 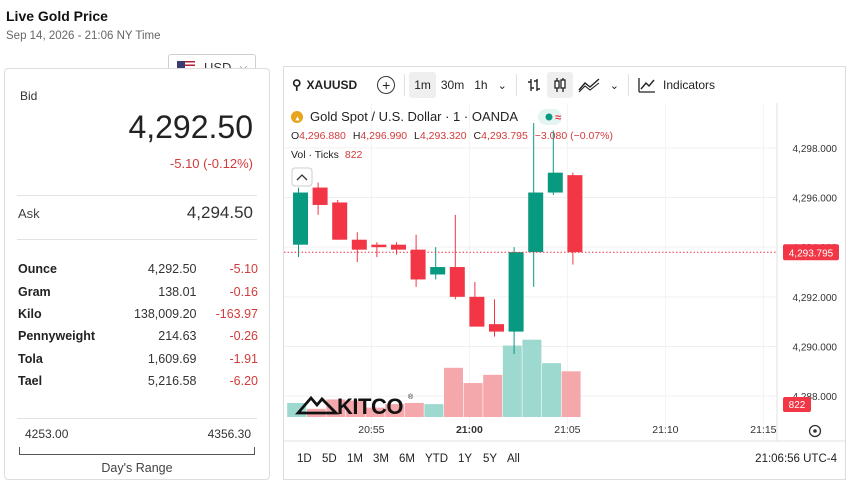 I want to click on chevron-up-icon, so click(x=302, y=177).